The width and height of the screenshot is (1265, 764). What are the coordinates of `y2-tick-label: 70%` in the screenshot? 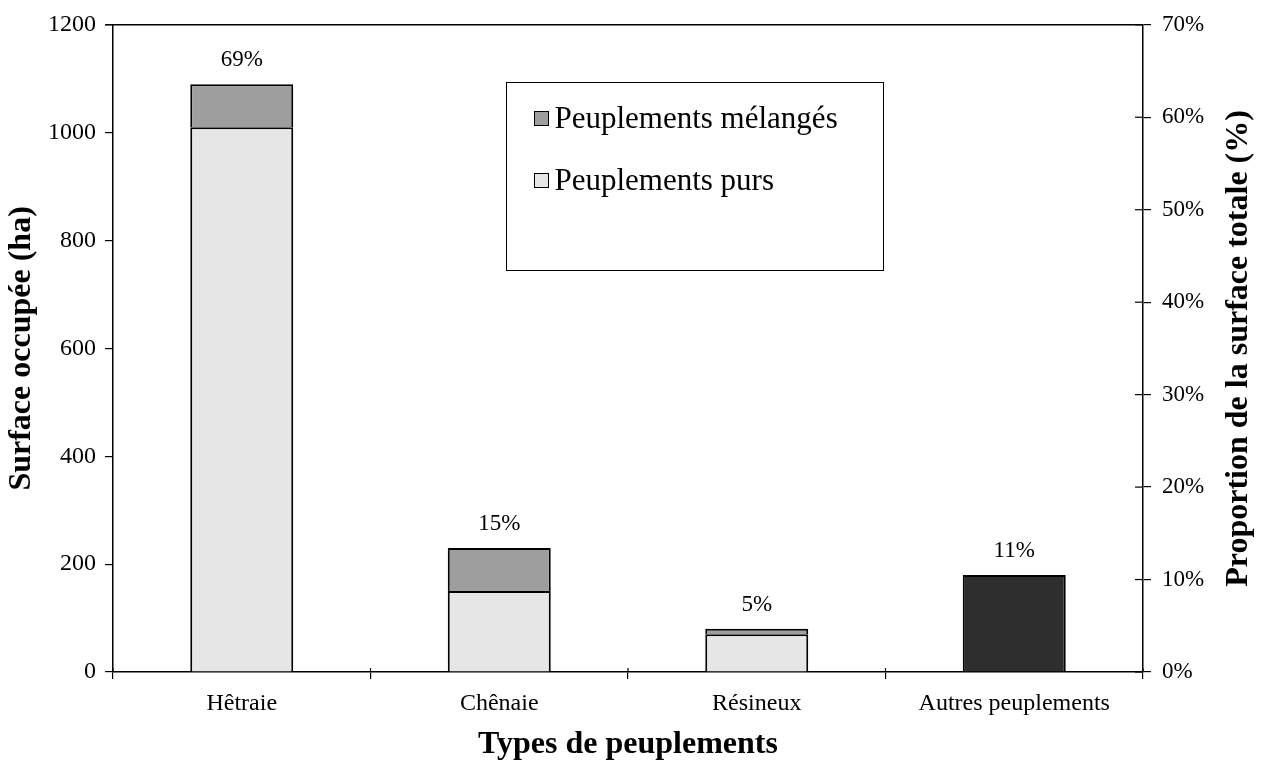 It's located at (1183, 23).